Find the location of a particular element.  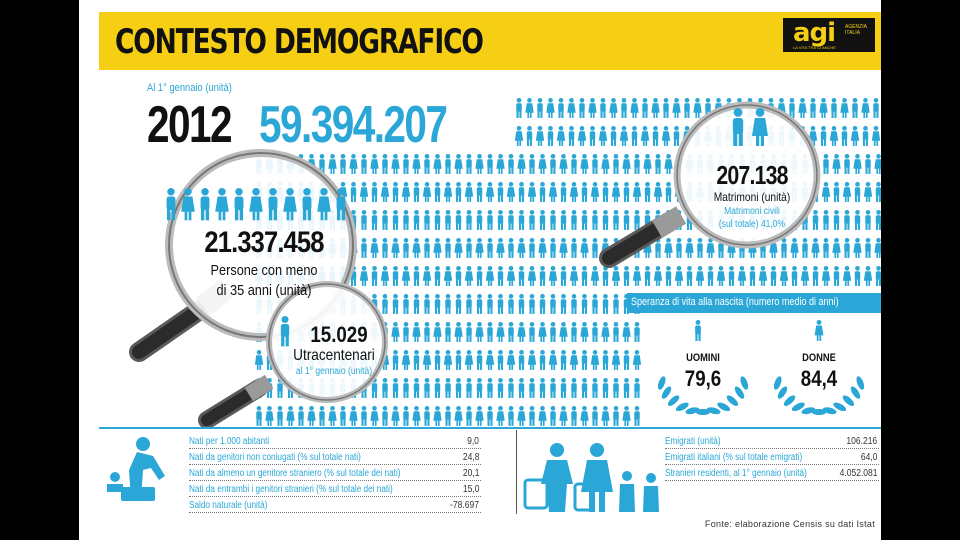

under35-value: 21.337.458 is located at coordinates (264, 242).